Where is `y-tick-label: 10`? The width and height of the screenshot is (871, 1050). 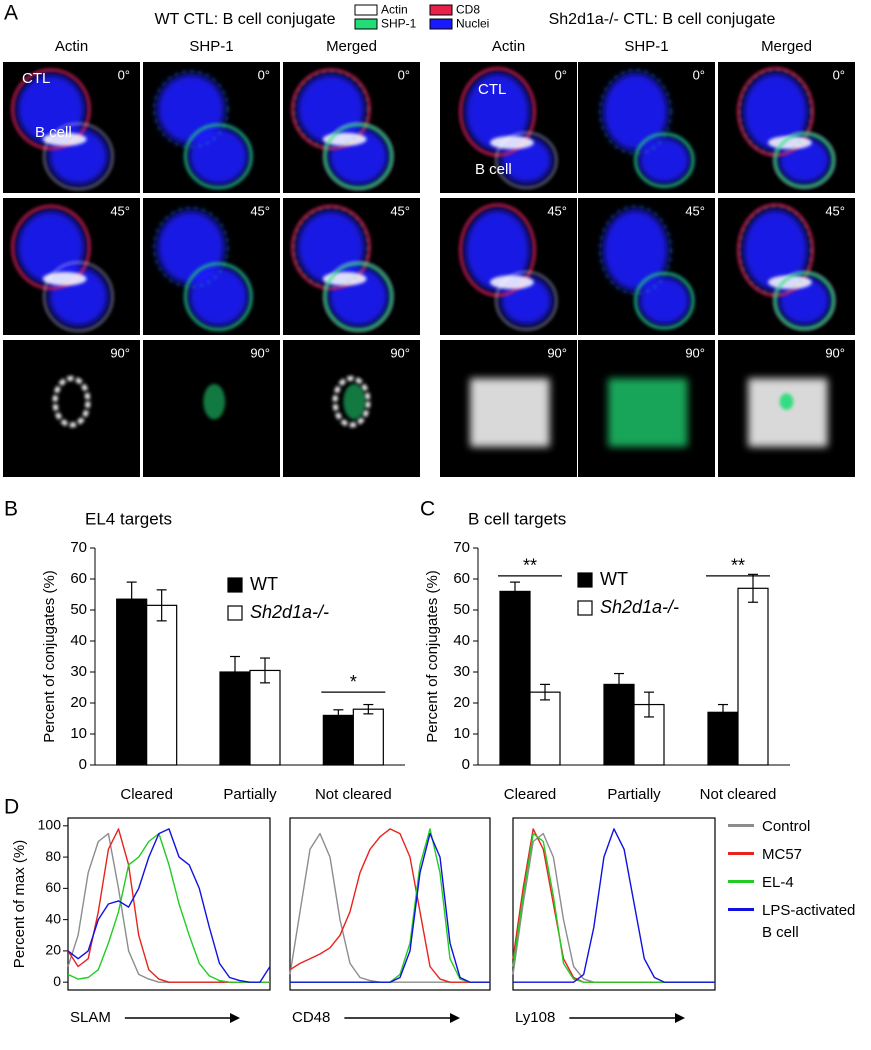
y-tick-label: 10 is located at coordinates (78, 733).